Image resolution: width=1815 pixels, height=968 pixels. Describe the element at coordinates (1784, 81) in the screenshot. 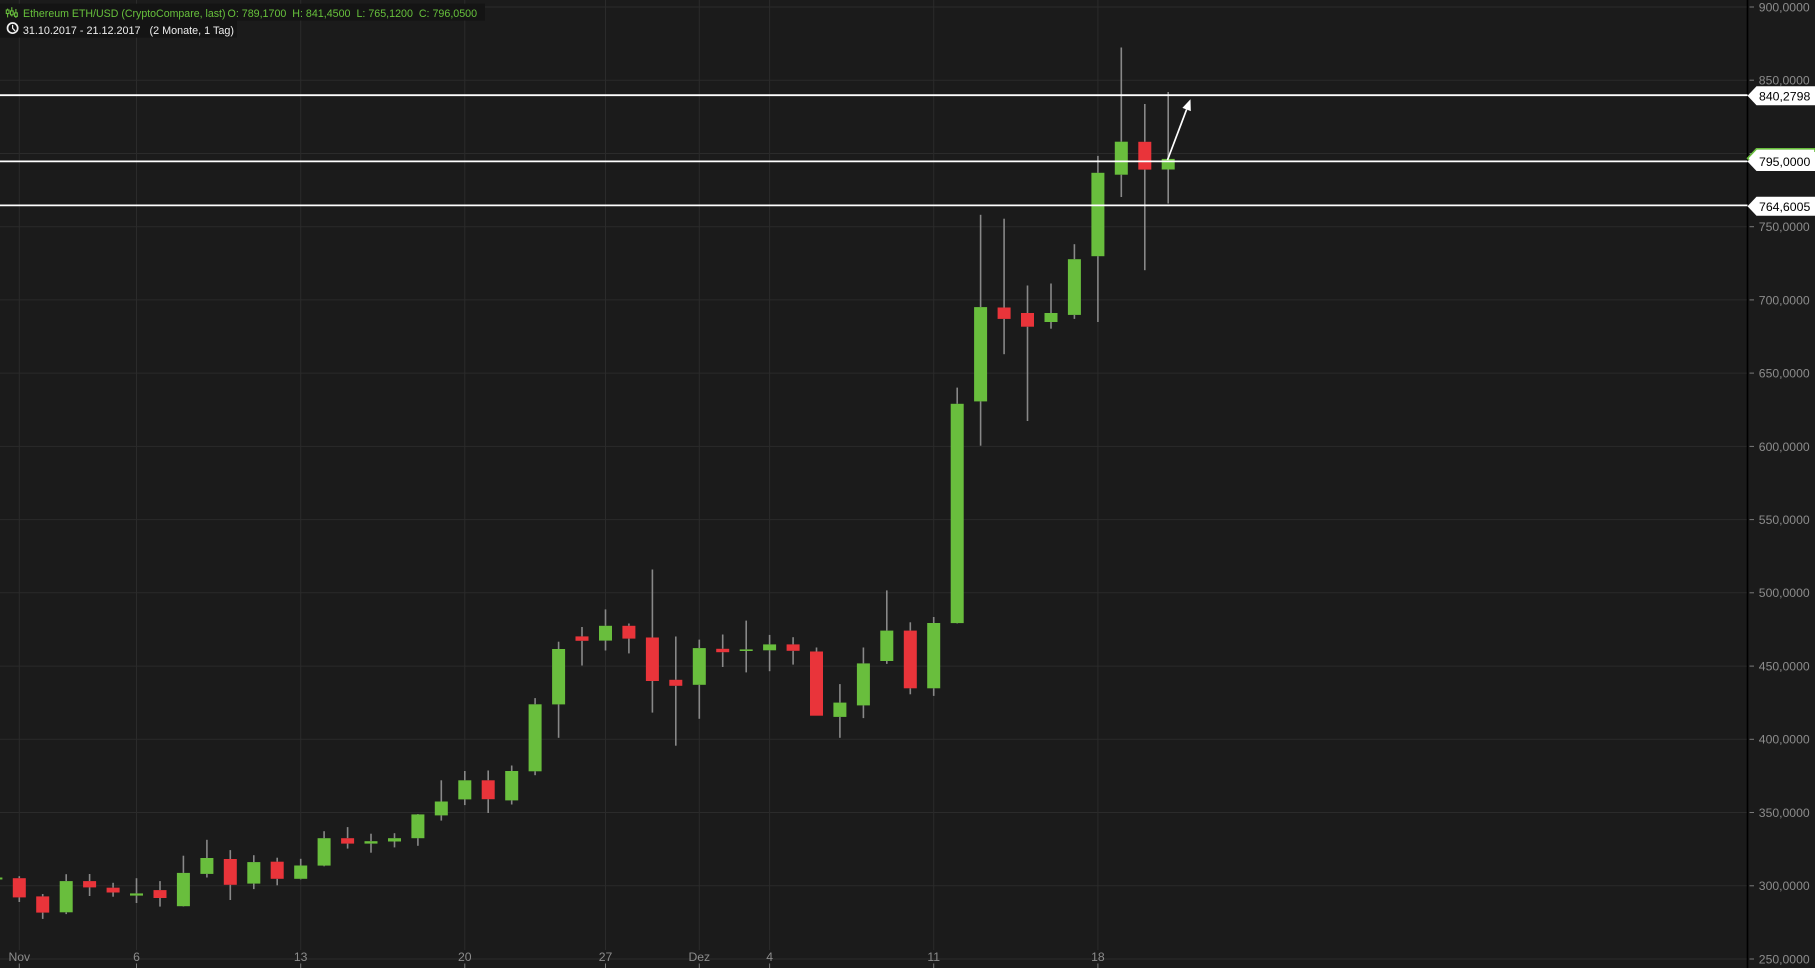

I see `svg-text: 850,0000` at that location.